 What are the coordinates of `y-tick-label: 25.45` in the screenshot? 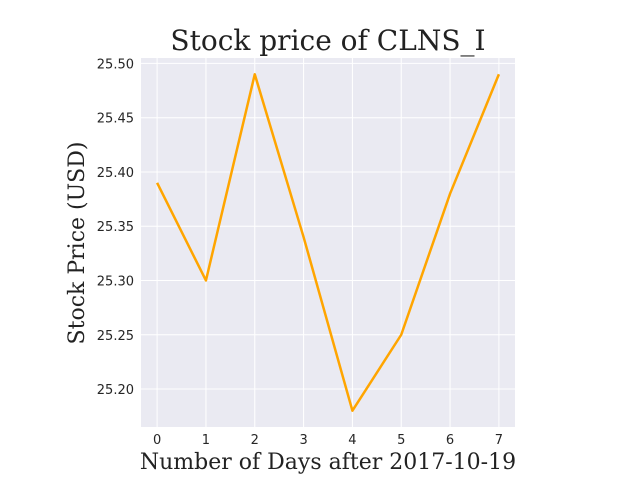 It's located at (115, 119).